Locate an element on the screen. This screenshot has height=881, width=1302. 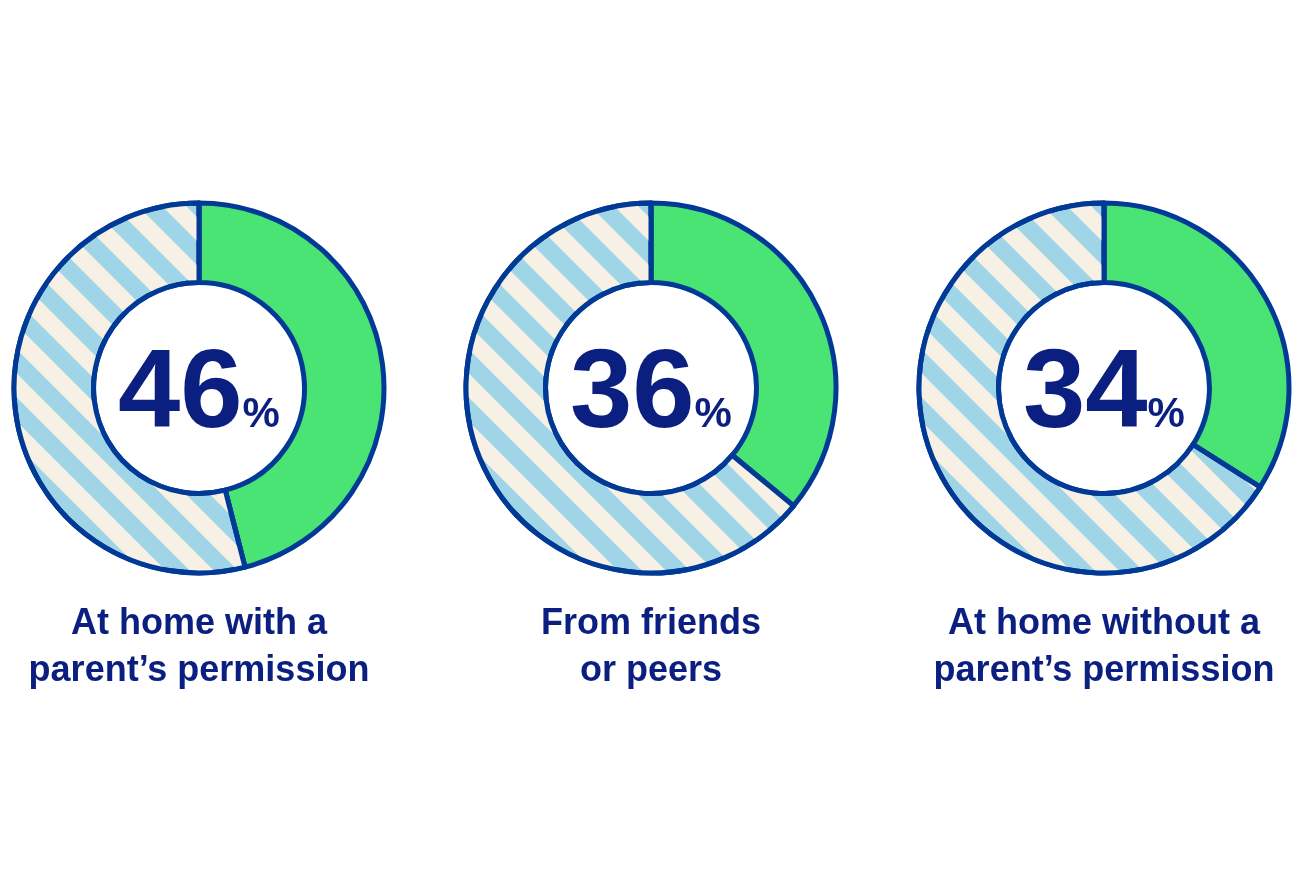
text: 34% is located at coordinates (1104, 388).